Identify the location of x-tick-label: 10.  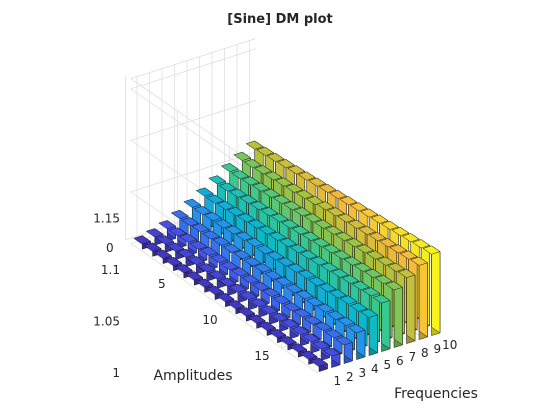
(449, 345).